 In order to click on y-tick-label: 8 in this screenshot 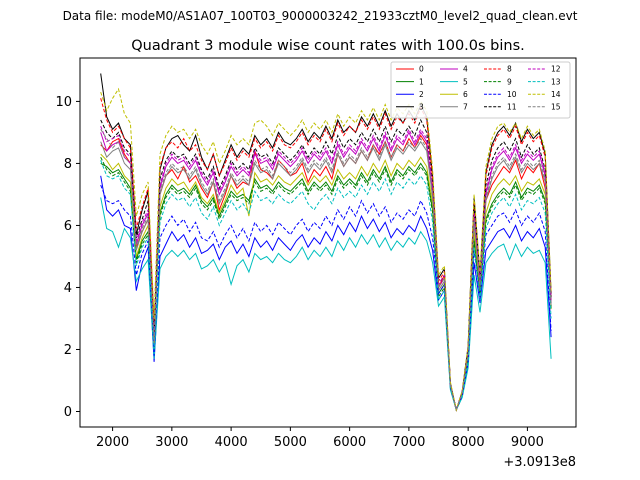, I will do `click(68, 164)`.